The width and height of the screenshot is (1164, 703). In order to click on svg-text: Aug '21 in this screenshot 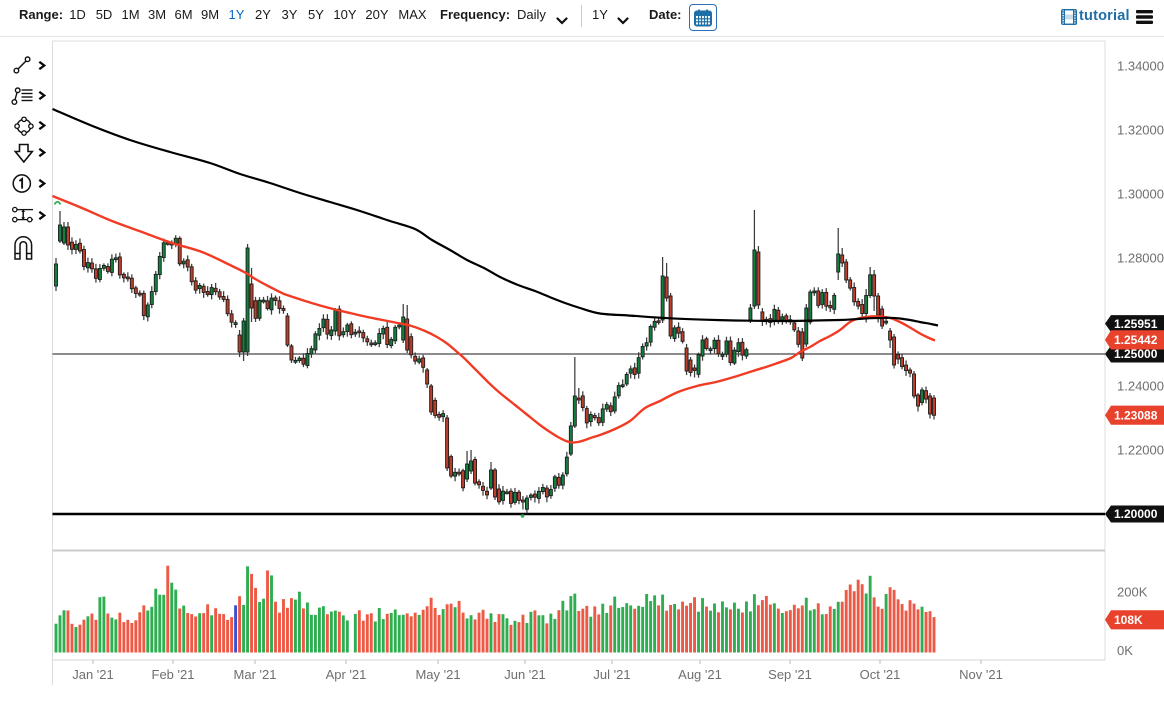, I will do `click(700, 674)`.